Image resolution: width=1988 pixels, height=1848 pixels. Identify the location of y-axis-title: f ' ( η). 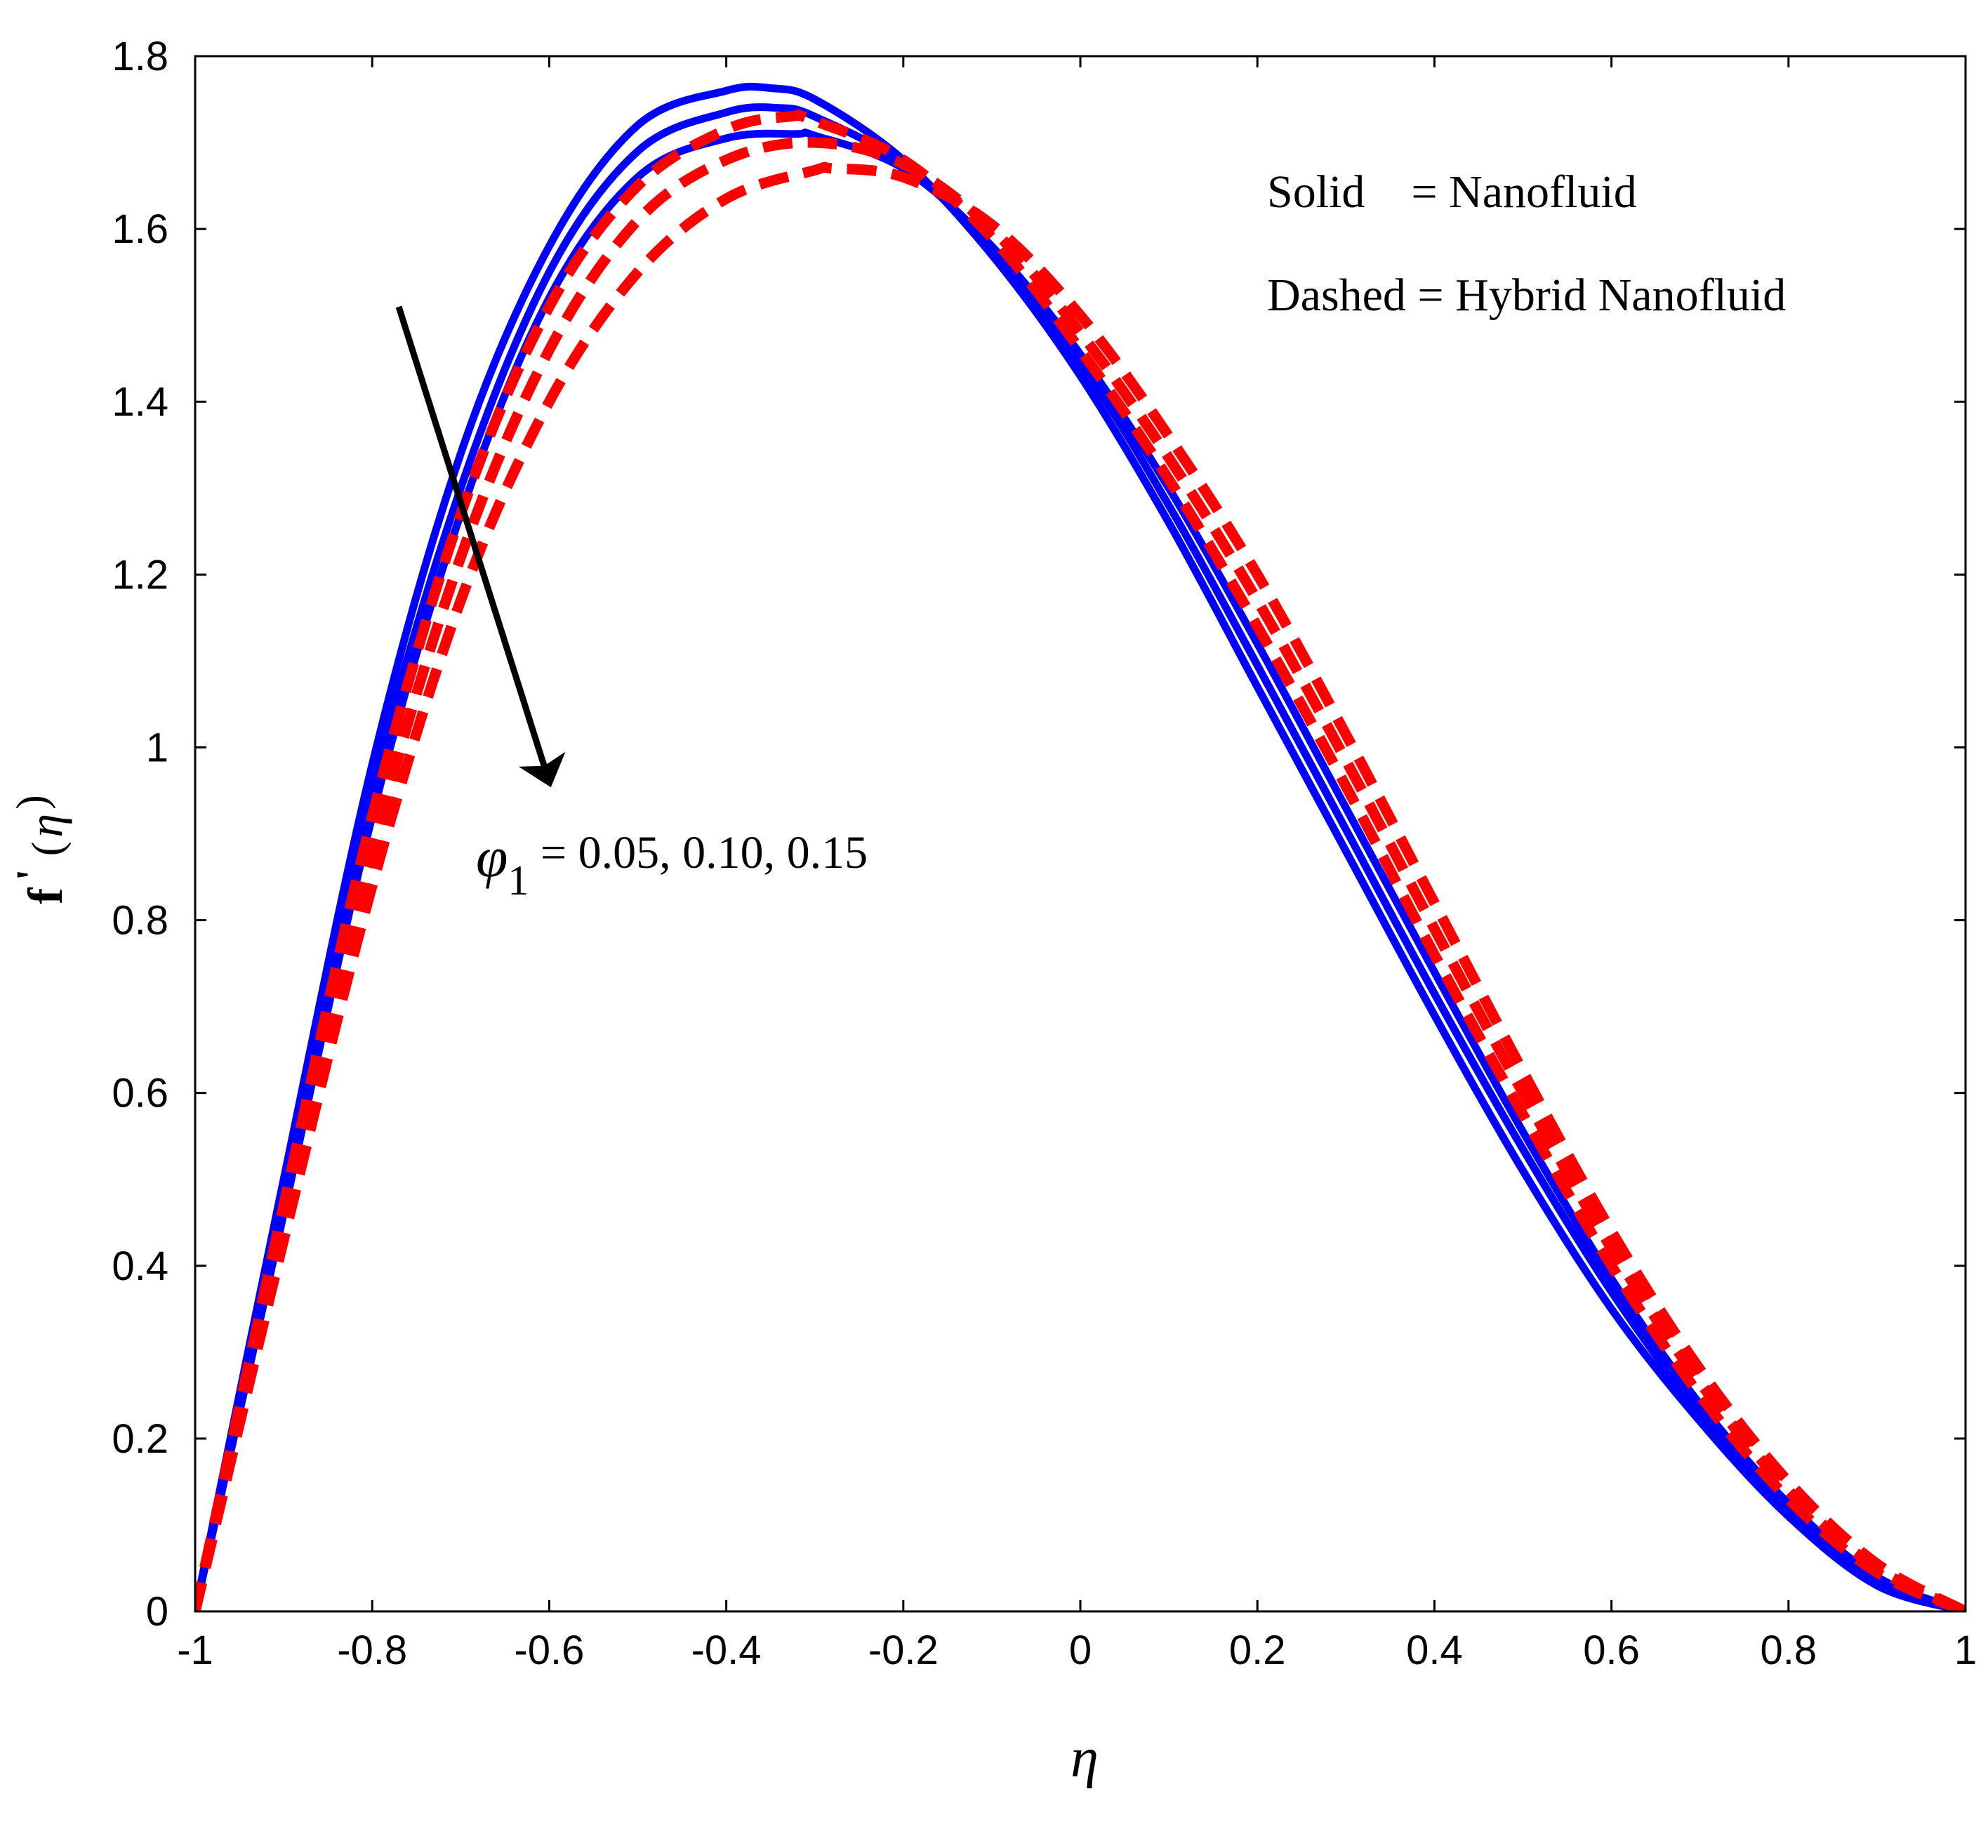
(40, 850).